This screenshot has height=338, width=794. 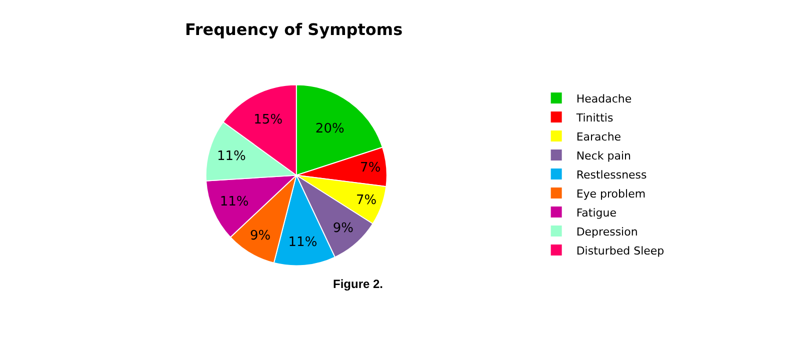 What do you see at coordinates (620, 251) in the screenshot?
I see `legend-label: Disturbed Sleep` at bounding box center [620, 251].